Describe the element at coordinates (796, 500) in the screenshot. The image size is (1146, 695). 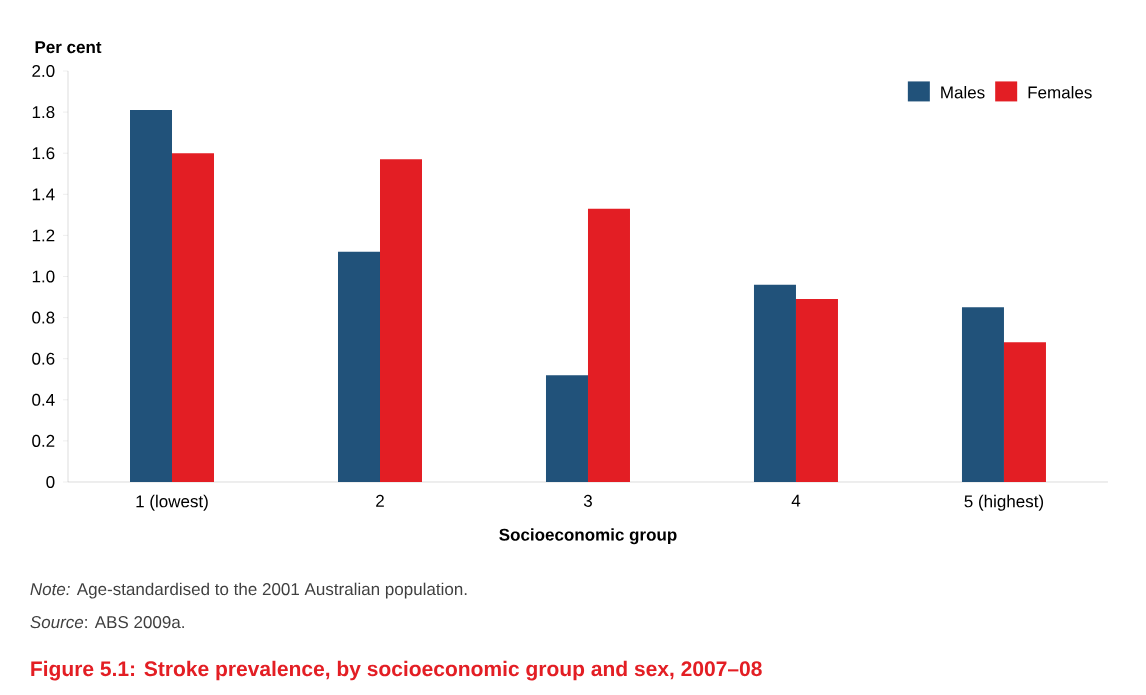
I see `x-tick-label: 4` at that location.